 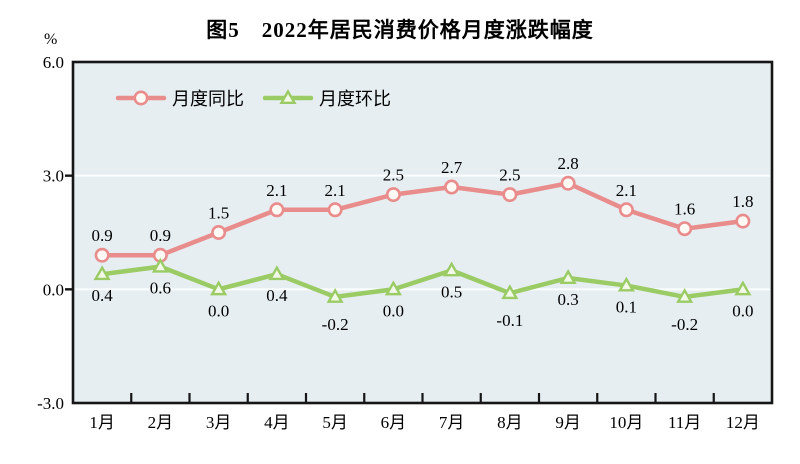 I want to click on legend-label-yoy: 月度同比, so click(x=208, y=99).